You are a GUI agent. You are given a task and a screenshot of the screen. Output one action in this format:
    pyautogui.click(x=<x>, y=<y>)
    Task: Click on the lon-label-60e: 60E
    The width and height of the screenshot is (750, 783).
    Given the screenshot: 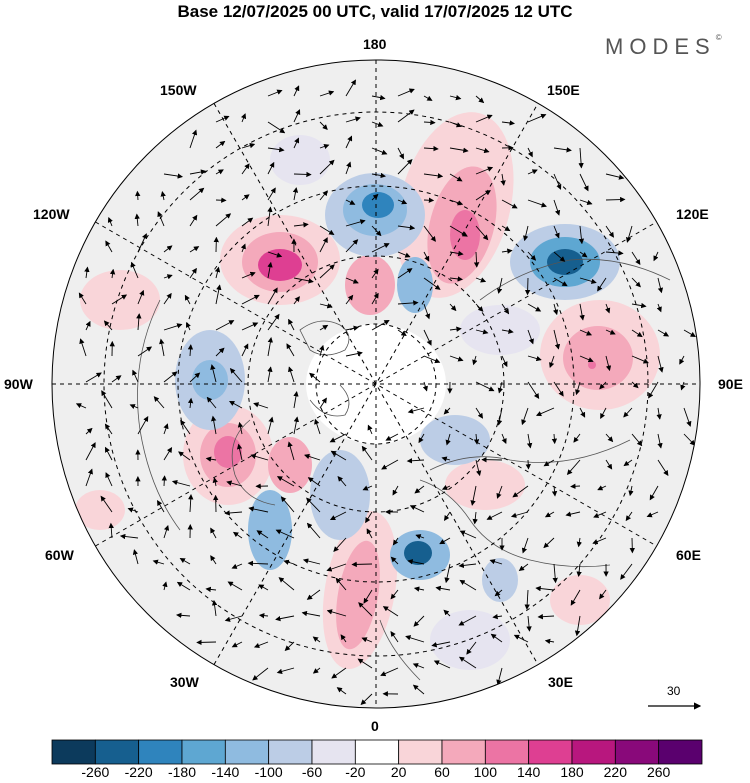 What is the action you would take?
    pyautogui.click(x=688, y=555)
    